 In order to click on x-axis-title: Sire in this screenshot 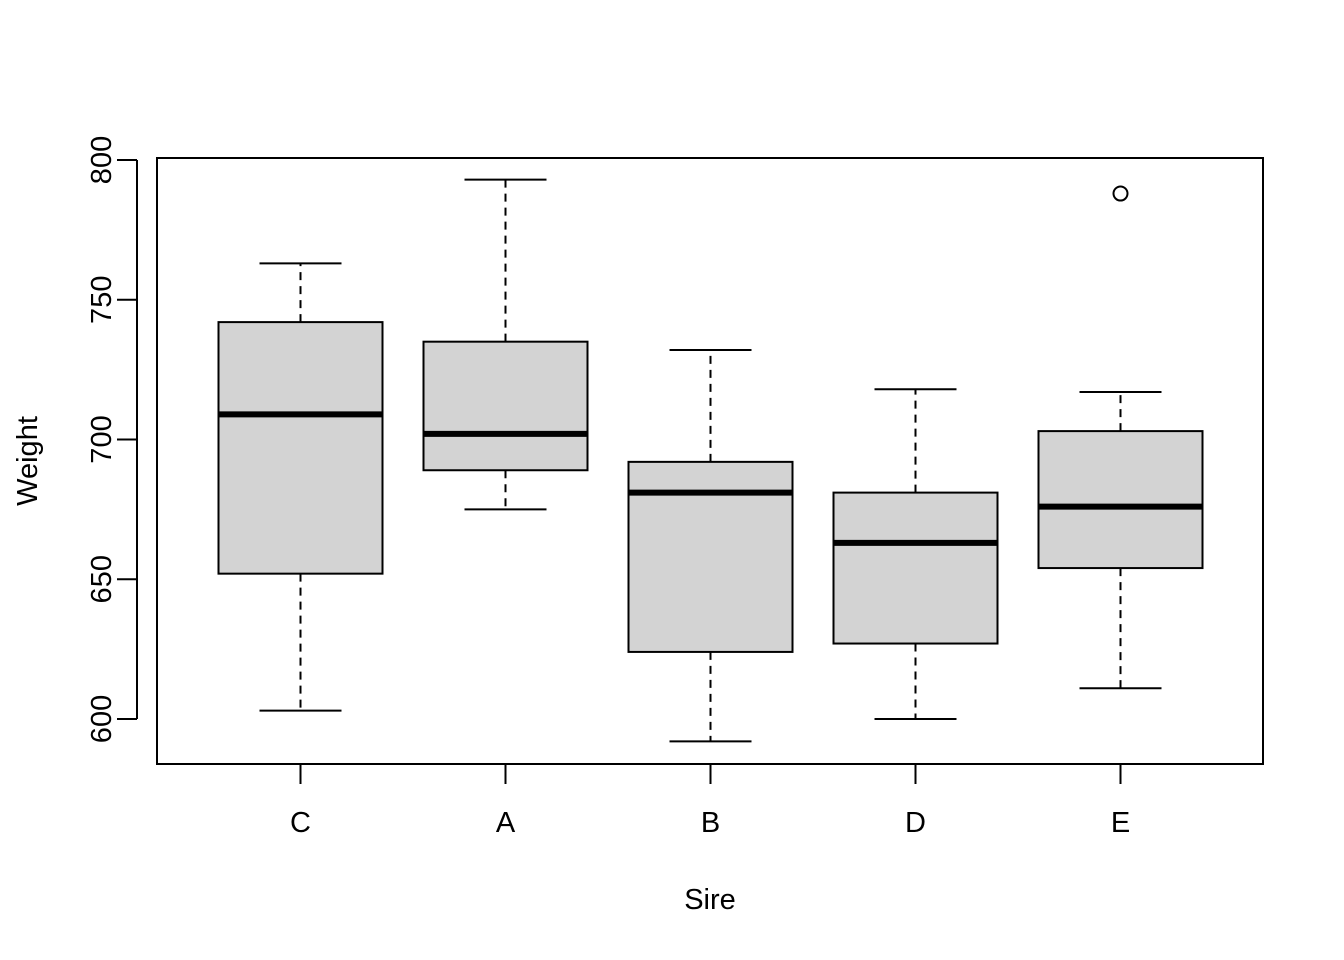, I will do `click(710, 900)`.